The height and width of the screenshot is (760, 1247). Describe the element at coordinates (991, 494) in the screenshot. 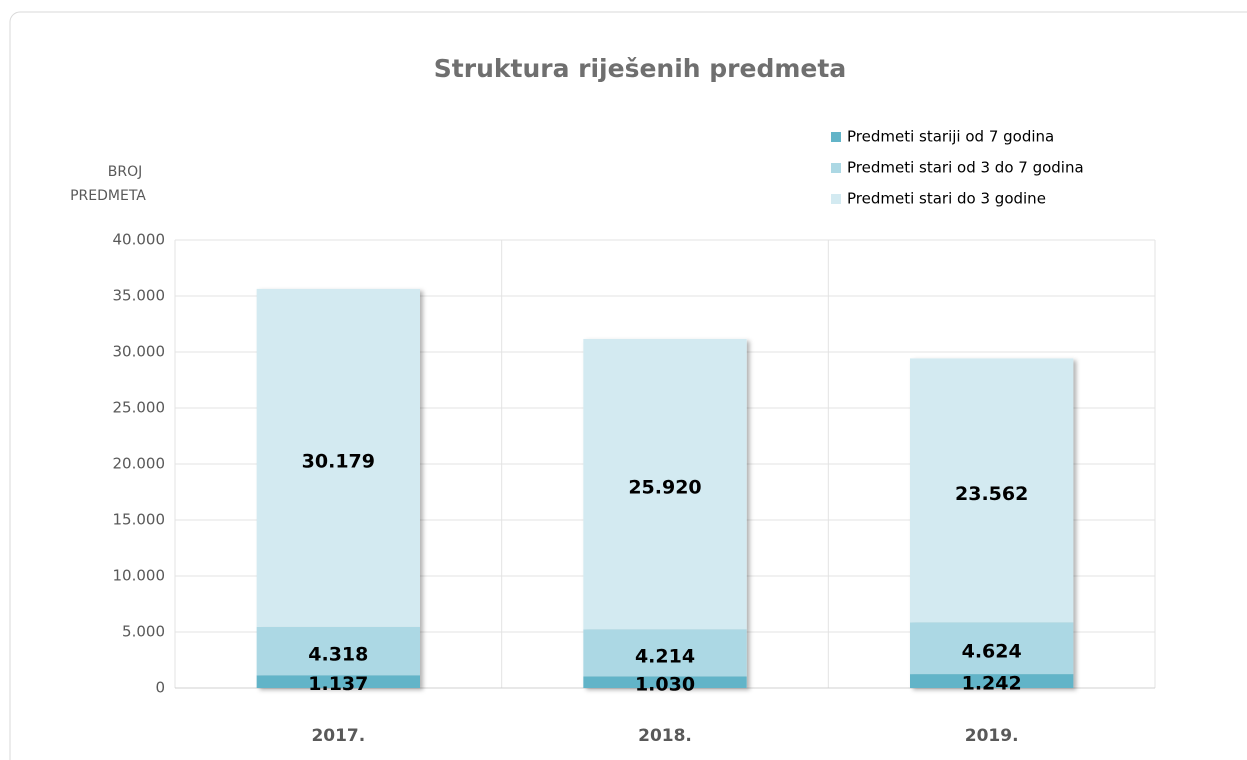

I see `data-label: 23.562` at that location.